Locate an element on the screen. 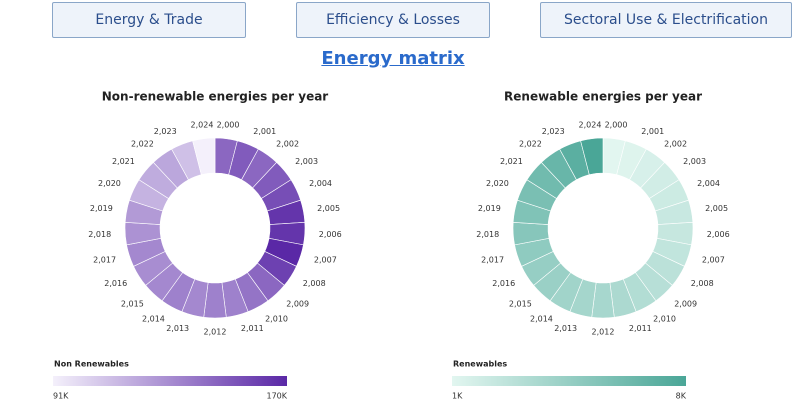  nav-button: Efficiency & Losses is located at coordinates (393, 20).